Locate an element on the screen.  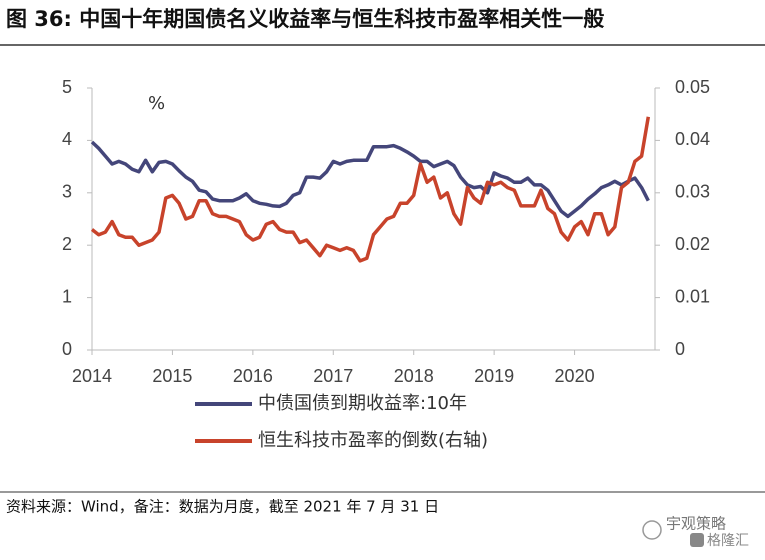
annotation: % is located at coordinates (156, 103).